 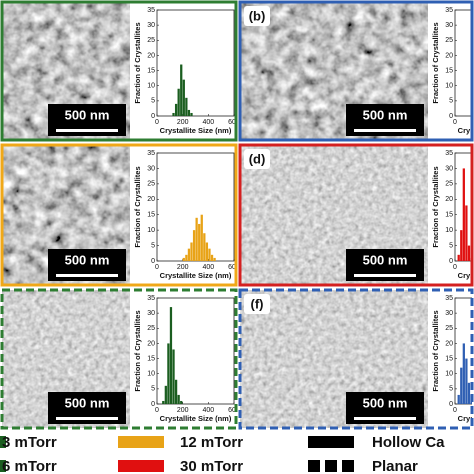 I want to click on panel-label: (f), so click(x=257, y=303).